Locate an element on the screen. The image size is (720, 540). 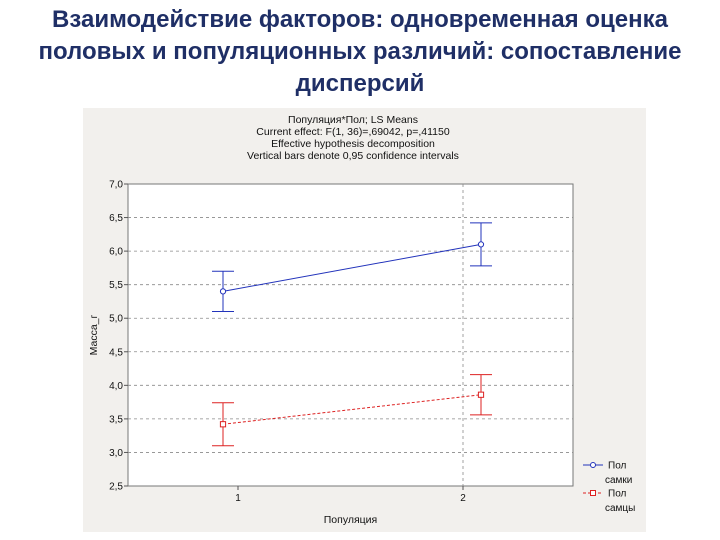
y-tick-label: 7,0 is located at coordinates (116, 185).